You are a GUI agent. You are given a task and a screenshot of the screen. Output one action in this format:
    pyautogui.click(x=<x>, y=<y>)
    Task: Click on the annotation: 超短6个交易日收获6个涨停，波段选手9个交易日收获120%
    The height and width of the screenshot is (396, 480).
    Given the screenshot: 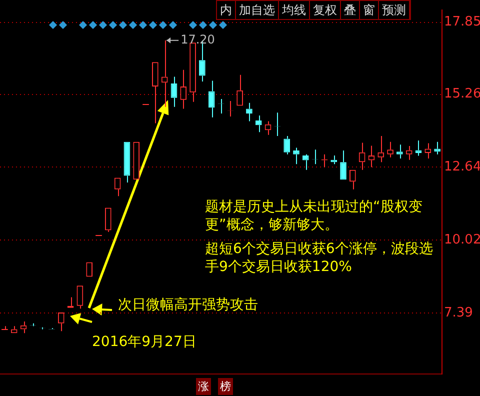 What is the action you would take?
    pyautogui.click(x=319, y=258)
    